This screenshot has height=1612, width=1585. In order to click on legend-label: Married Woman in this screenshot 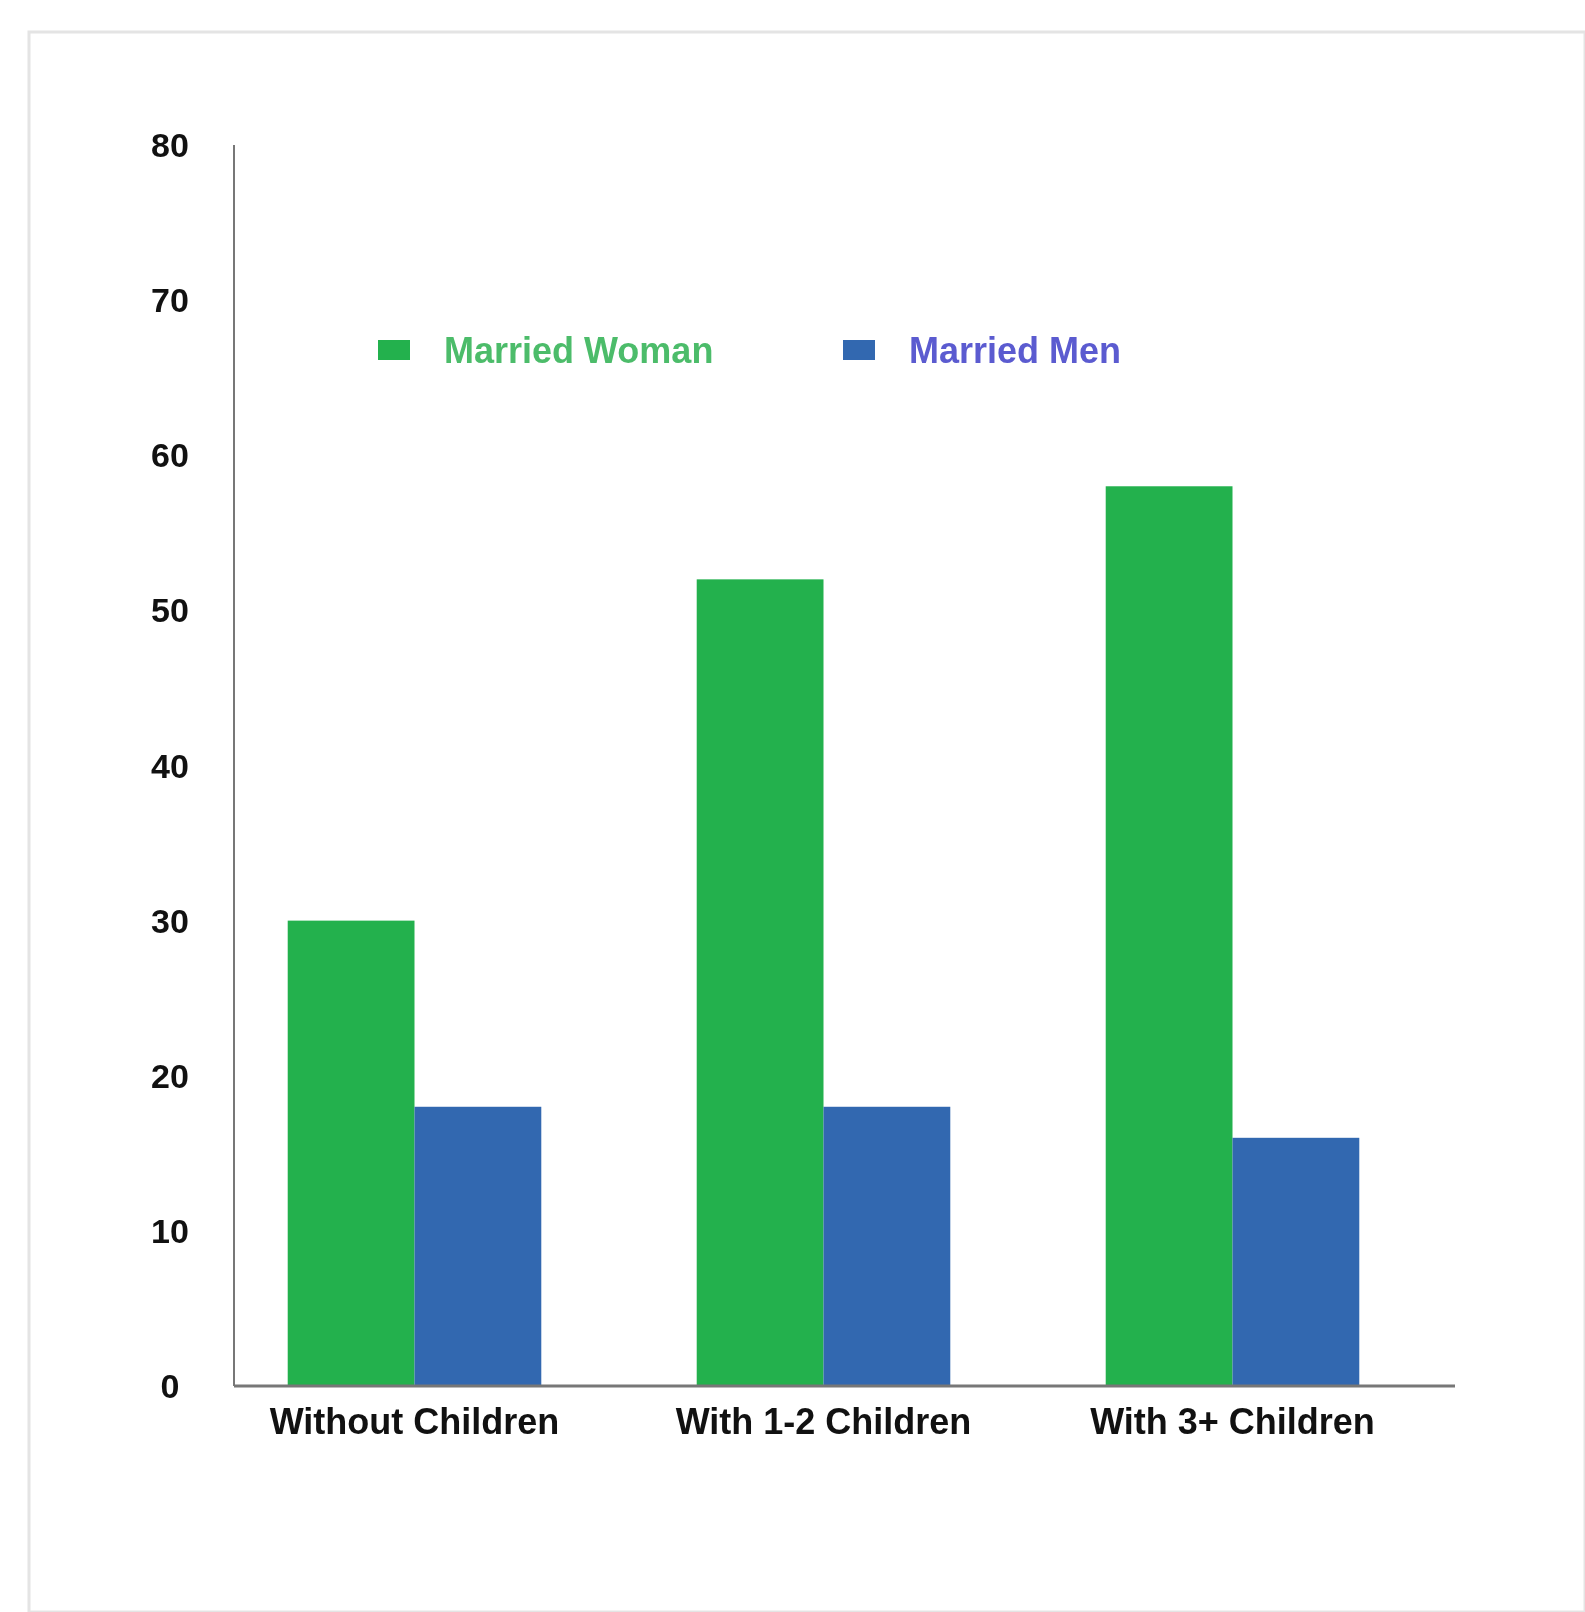, I will do `click(579, 350)`.